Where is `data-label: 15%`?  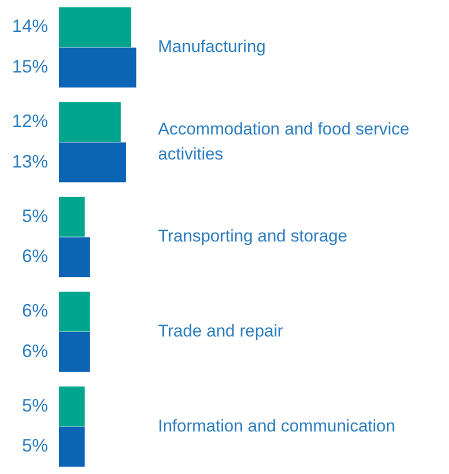
data-label: 15% is located at coordinates (30, 66).